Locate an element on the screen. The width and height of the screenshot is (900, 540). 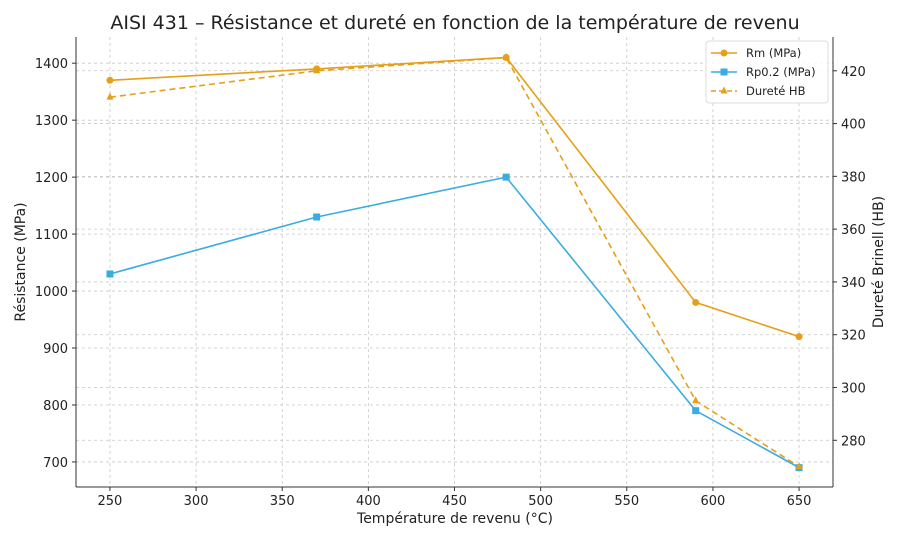
legend: Rm (MPa) Rp0.2 (MPa) Dureté HB is located at coordinates (767, 72).